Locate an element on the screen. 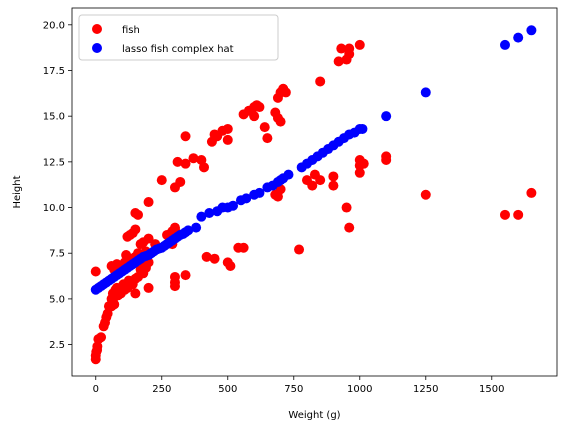 This screenshot has width=576, height=432. x-tick-label: 500 is located at coordinates (227, 389).